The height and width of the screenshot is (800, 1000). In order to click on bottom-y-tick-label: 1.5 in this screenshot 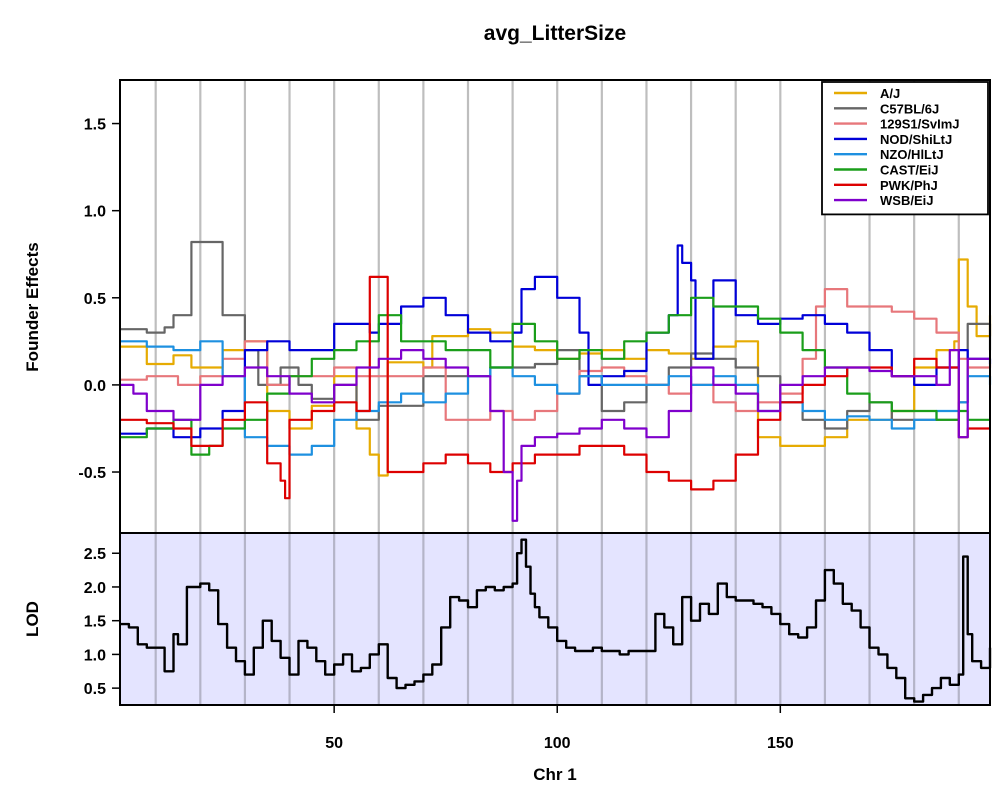, I will do `click(95, 622)`.